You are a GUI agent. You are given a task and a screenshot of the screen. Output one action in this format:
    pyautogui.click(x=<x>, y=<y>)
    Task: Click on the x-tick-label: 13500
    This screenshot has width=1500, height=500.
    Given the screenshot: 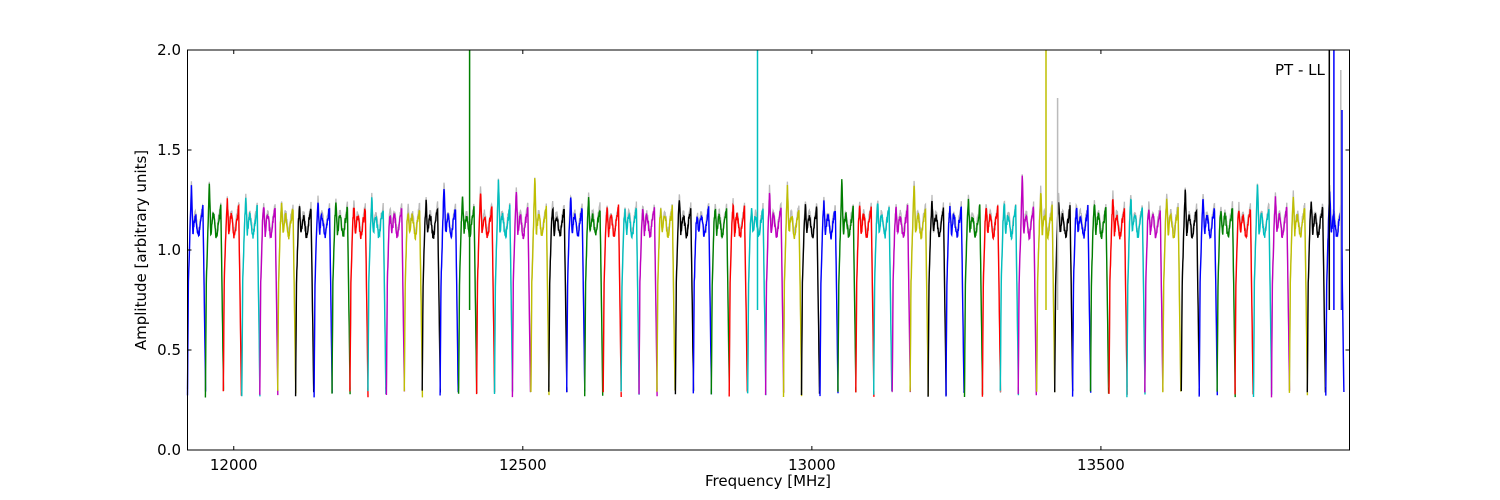 What is the action you would take?
    pyautogui.click(x=1101, y=465)
    